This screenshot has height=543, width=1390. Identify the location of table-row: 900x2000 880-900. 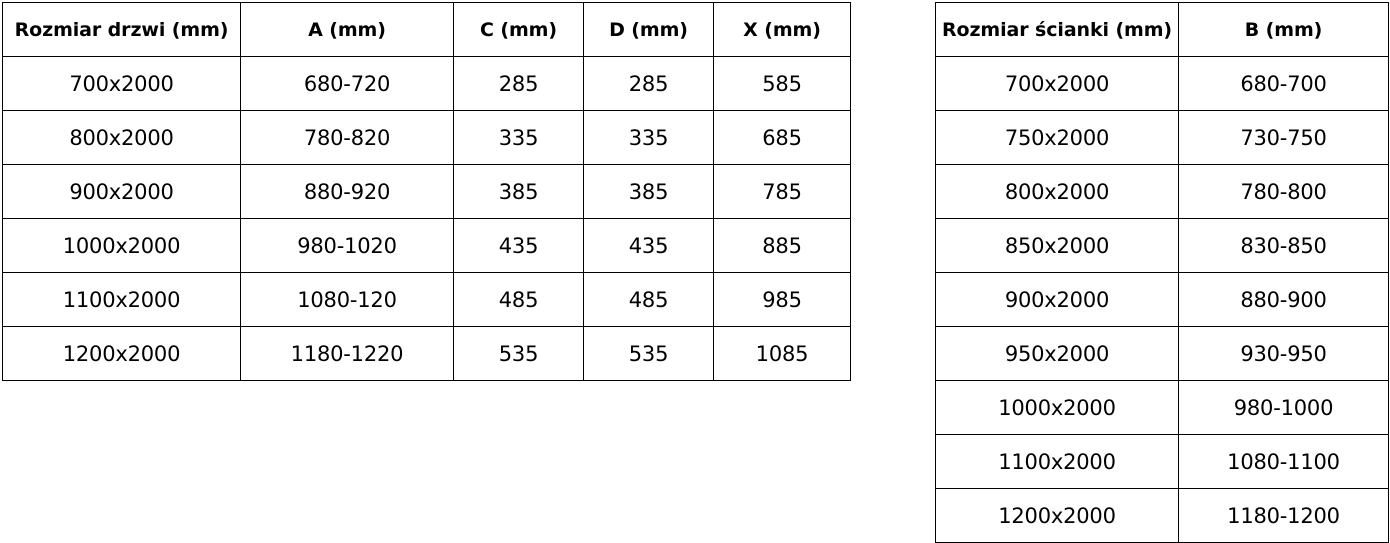
(1162, 299).